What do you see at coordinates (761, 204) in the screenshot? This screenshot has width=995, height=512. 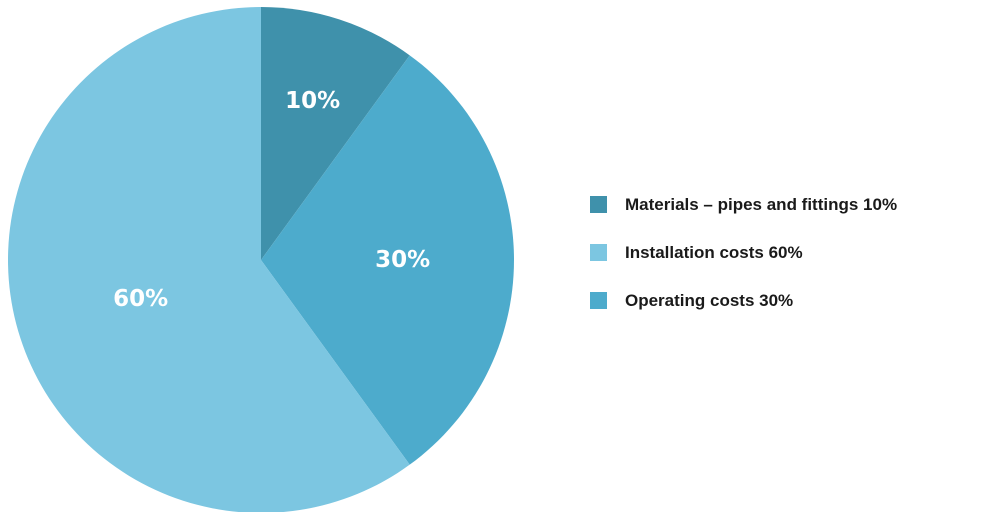 I see `legend-label: Materials – pipes and fittings 10%` at bounding box center [761, 204].